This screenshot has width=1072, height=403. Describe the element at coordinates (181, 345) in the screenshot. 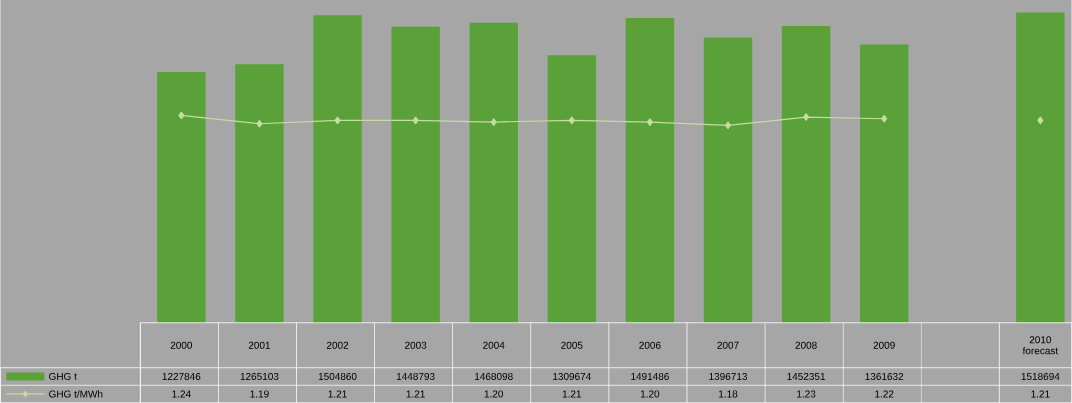

I see `x-tick-label: 2000` at that location.